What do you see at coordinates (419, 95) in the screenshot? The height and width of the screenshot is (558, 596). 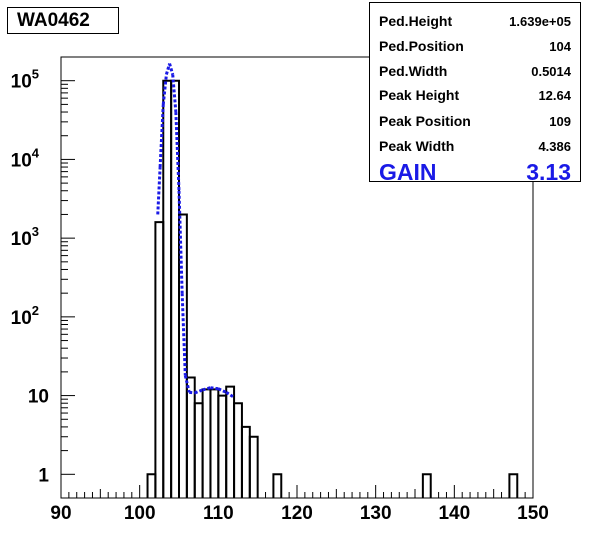 I see `stat-label: Peak Height` at bounding box center [419, 95].